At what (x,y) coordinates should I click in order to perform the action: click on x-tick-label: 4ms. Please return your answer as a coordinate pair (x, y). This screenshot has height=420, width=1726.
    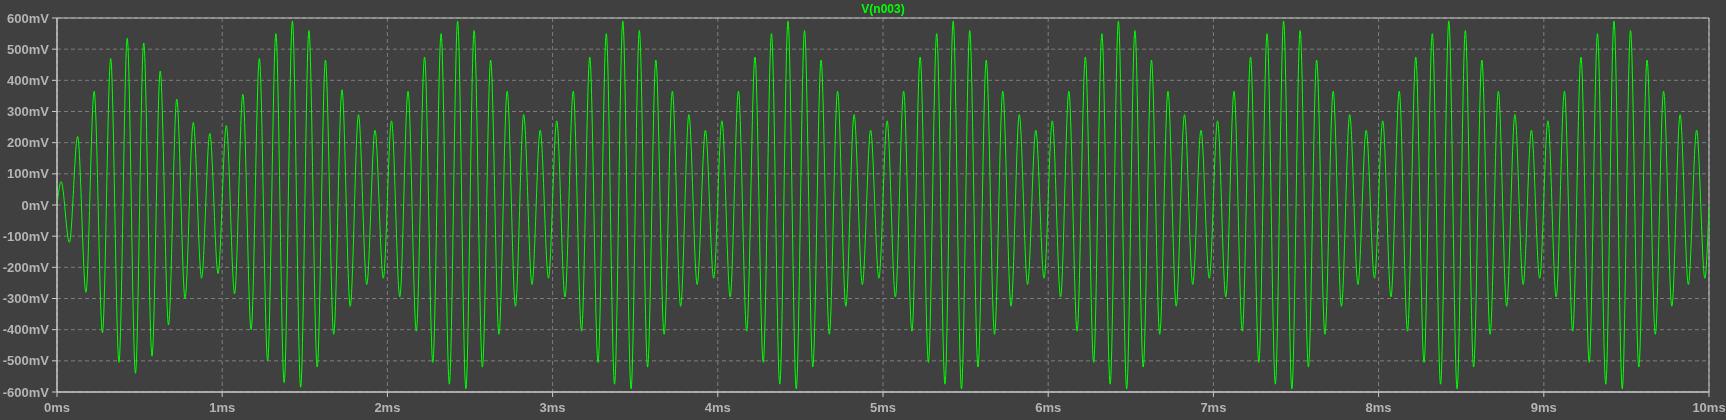
    Looking at the image, I should click on (717, 408).